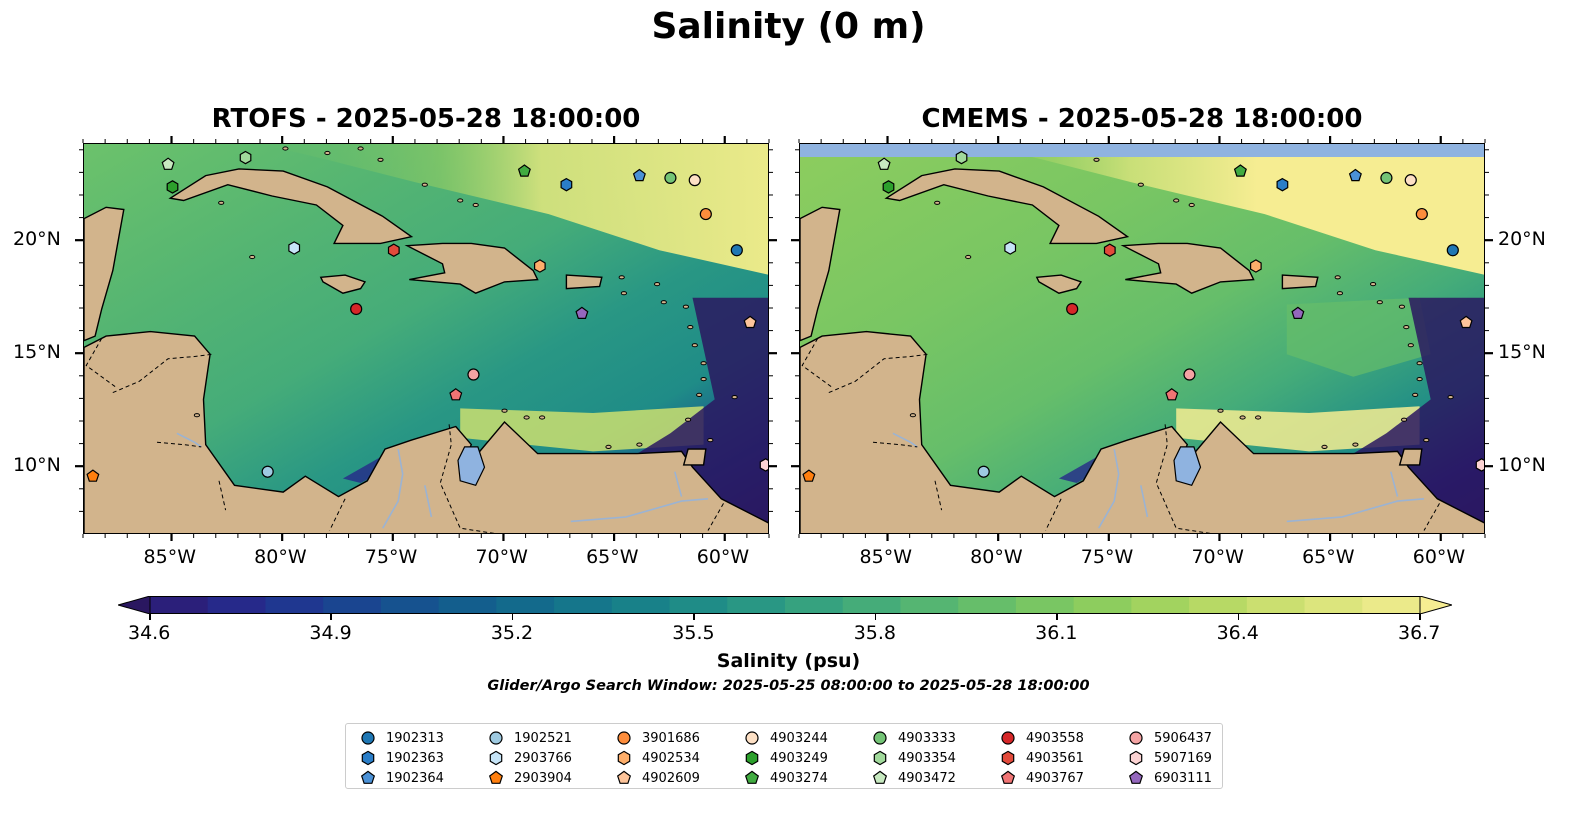 Image resolution: width=1577 pixels, height=827 pixels. What do you see at coordinates (1419, 633) in the screenshot?
I see `colorbar-tick-label: 36.7` at bounding box center [1419, 633].